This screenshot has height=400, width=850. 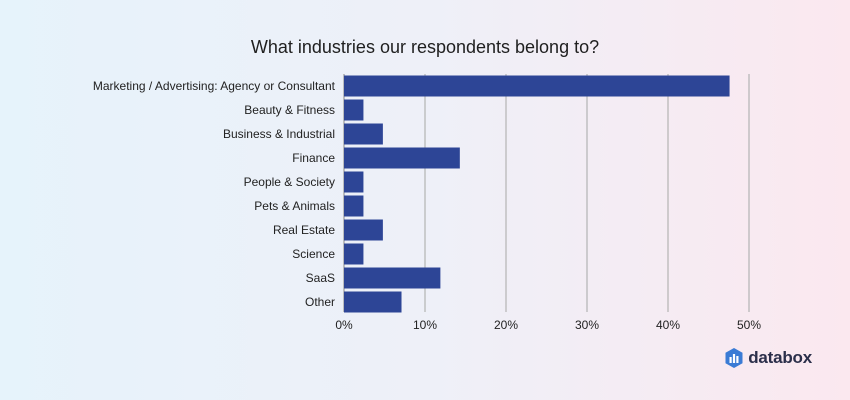 I want to click on x-tick-label: 10%, so click(x=425, y=325).